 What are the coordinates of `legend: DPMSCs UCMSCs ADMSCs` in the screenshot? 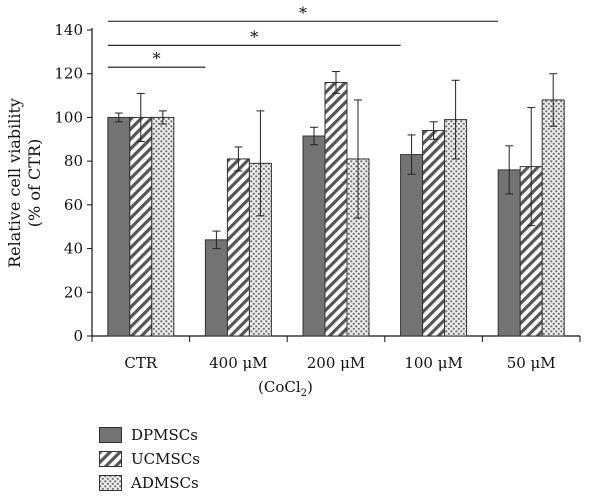 It's located at (149, 459).